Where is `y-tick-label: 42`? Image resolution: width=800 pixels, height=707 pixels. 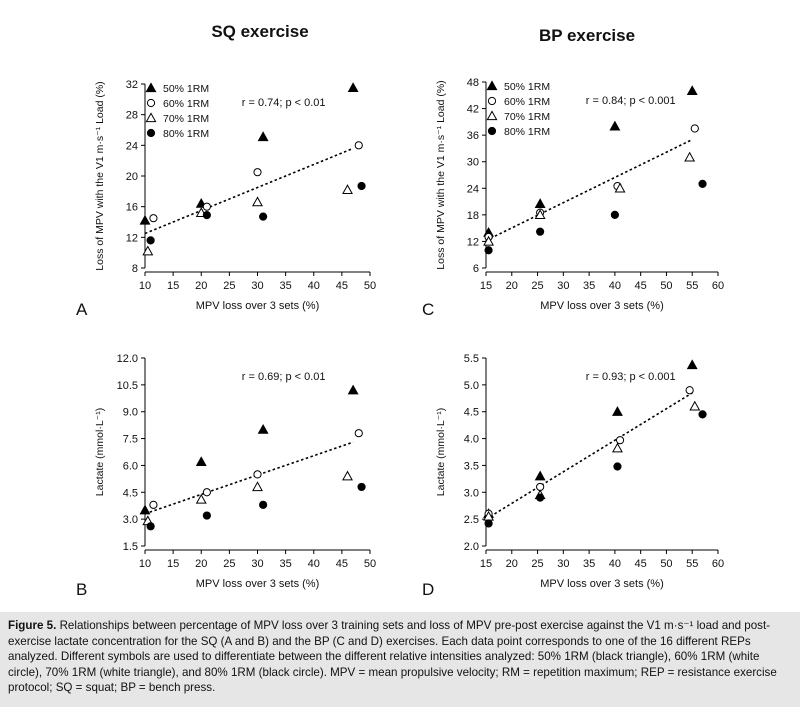
y-tick-label: 42 is located at coordinates (473, 110).